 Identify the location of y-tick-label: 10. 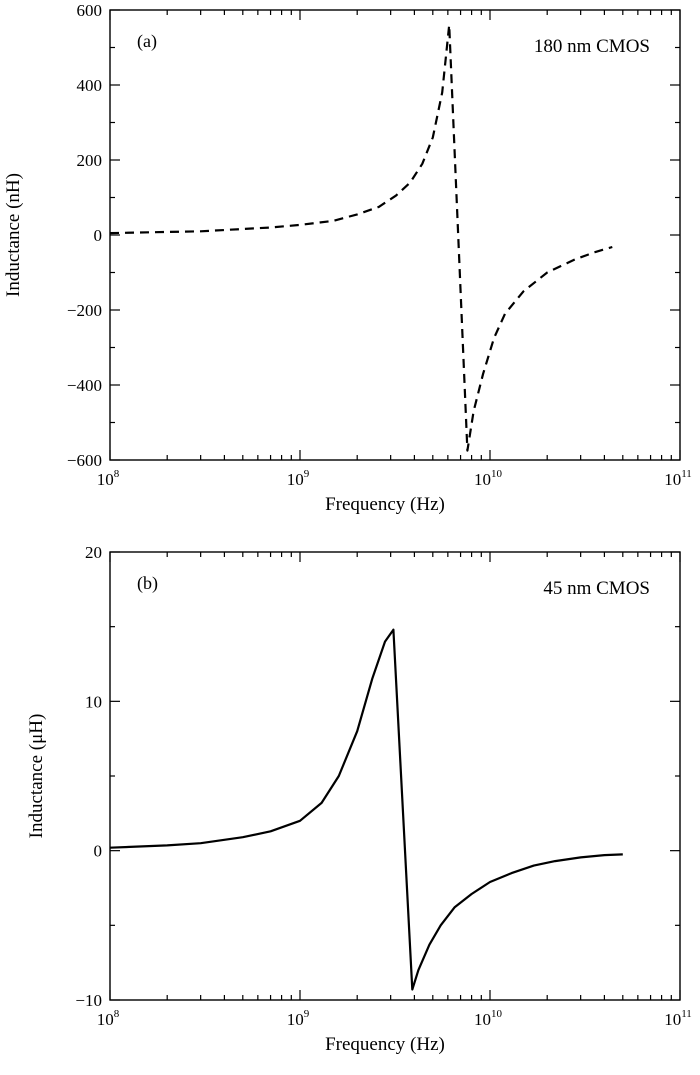
(93, 701).